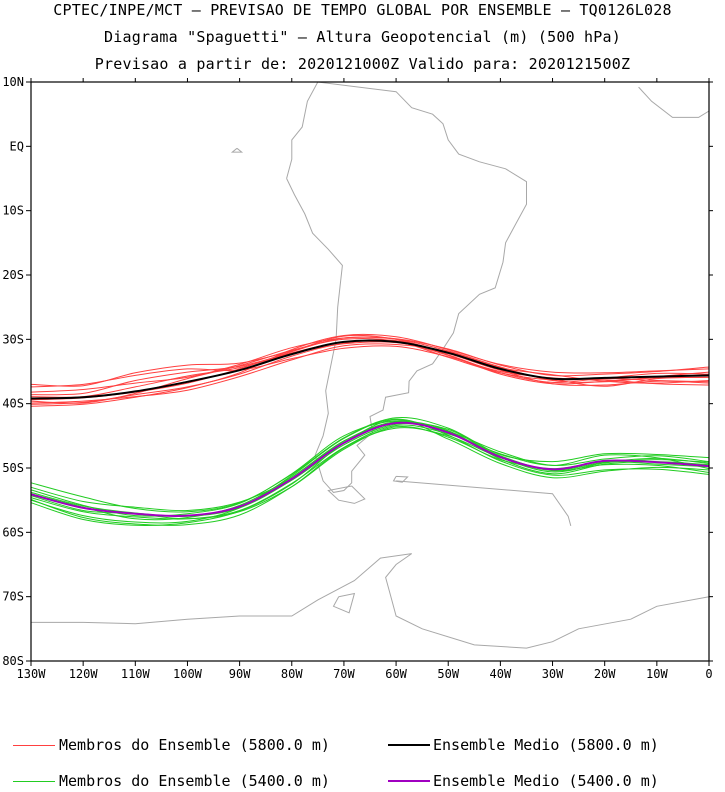  What do you see at coordinates (605, 674) in the screenshot?
I see `x-tick-label: 20W` at bounding box center [605, 674].